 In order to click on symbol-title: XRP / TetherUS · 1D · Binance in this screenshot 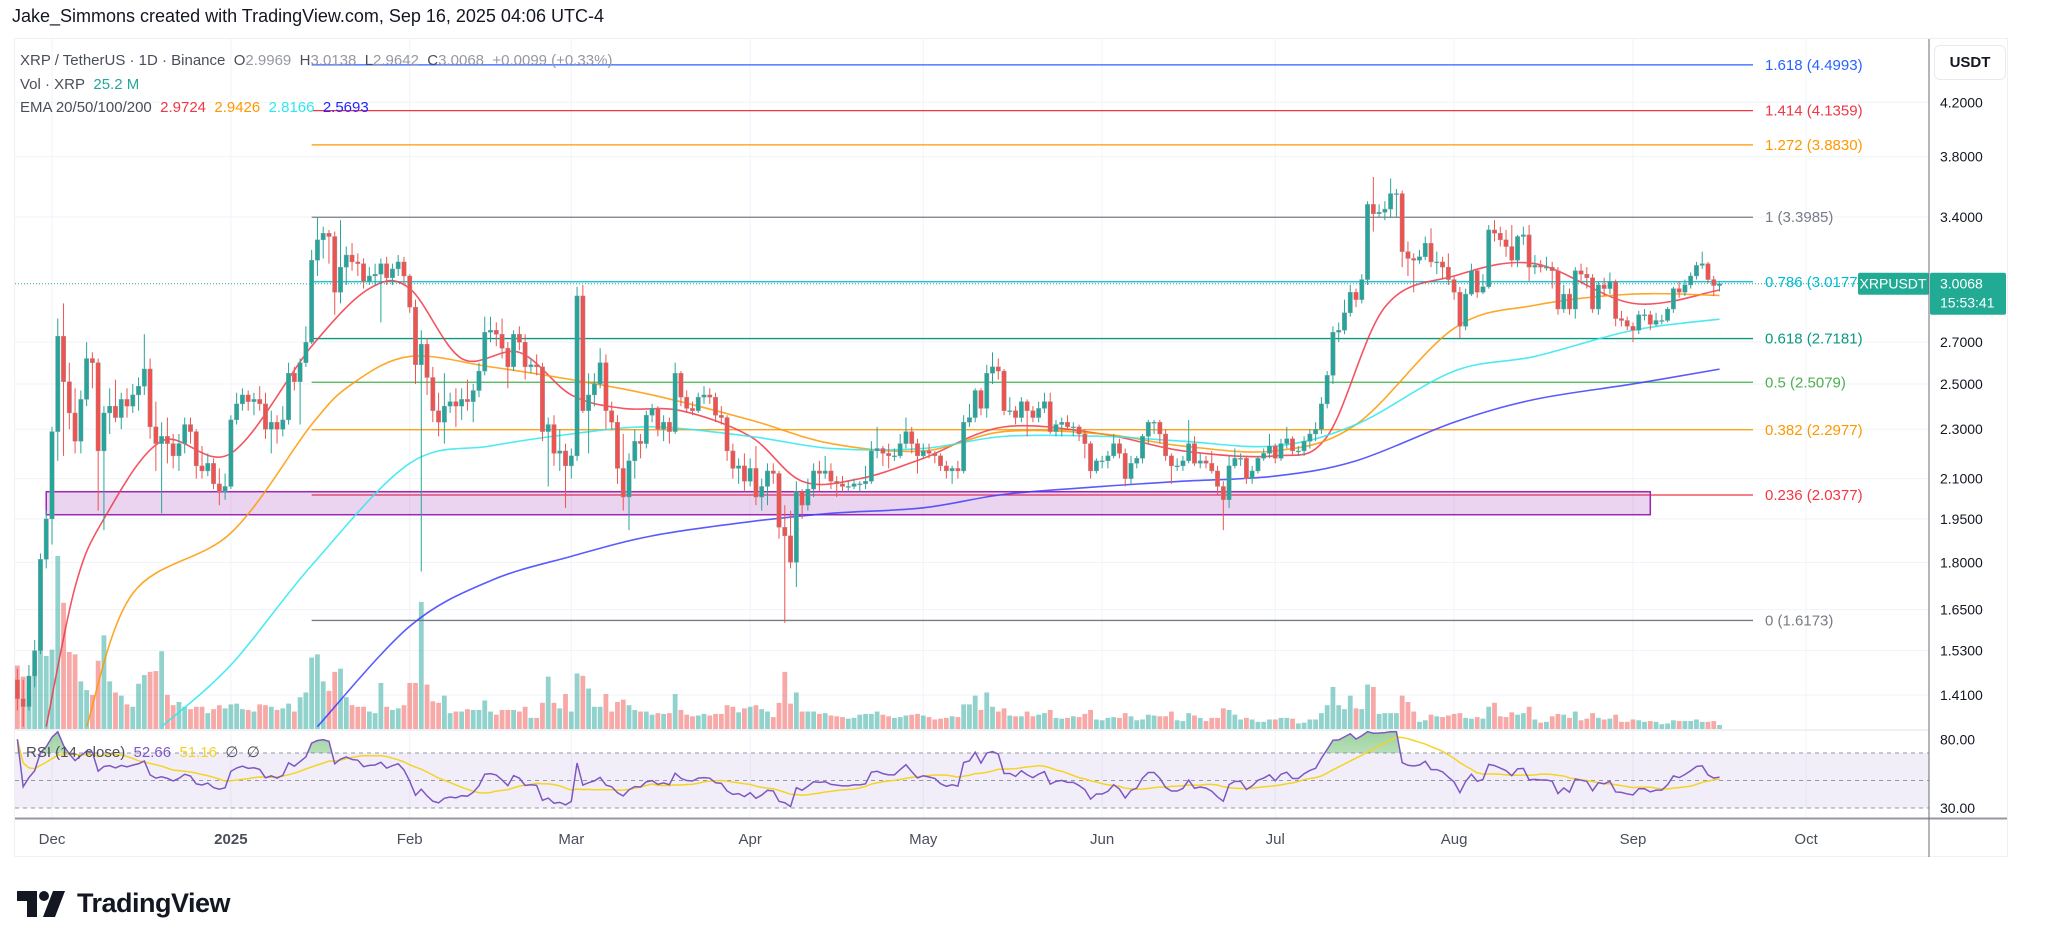, I will do `click(123, 60)`.